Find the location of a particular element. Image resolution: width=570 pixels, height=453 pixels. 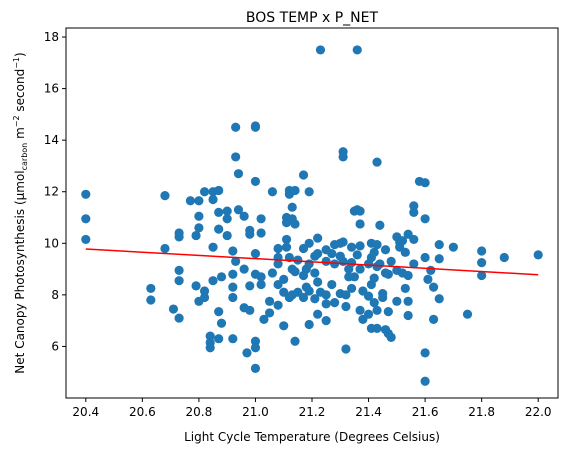

y-tick-label: 16 is located at coordinates (51, 89).